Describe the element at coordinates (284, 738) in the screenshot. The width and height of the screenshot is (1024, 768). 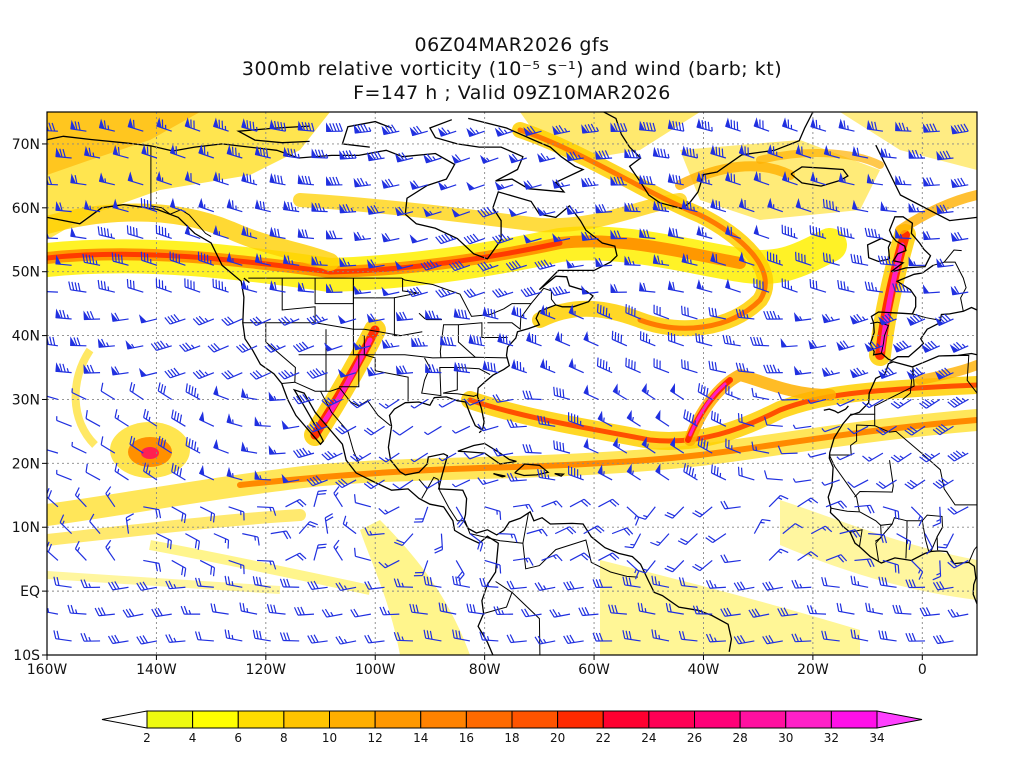
I see `colorbar-label: 8` at that location.